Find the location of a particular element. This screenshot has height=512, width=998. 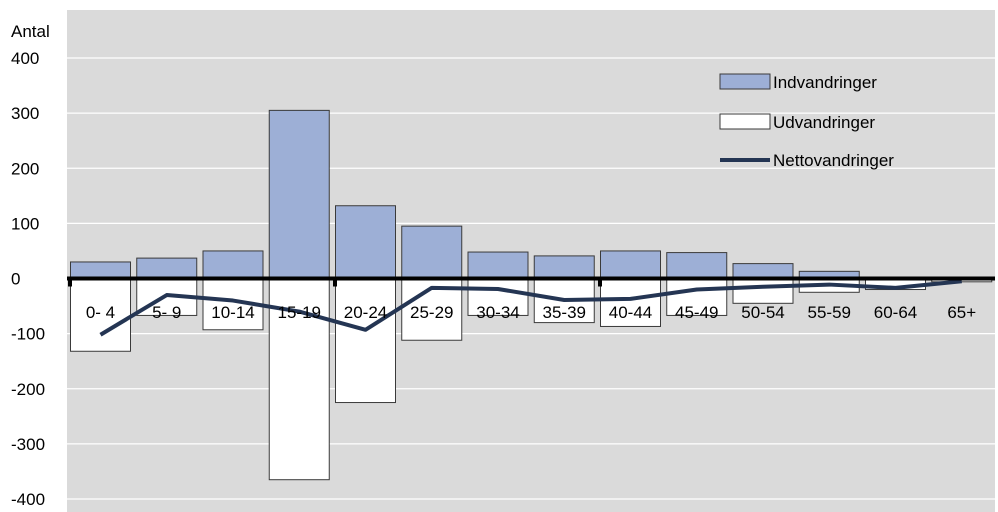

x-tick-label: 45-49 is located at coordinates (696, 312).